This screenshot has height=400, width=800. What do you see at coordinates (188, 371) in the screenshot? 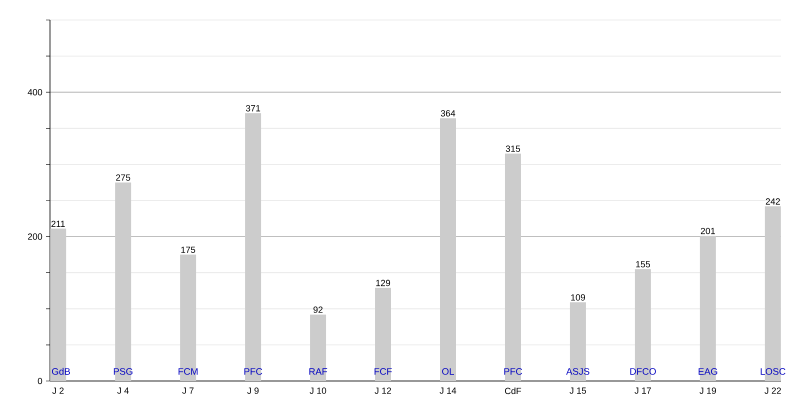
I see `annotation: FCM` at bounding box center [188, 371].